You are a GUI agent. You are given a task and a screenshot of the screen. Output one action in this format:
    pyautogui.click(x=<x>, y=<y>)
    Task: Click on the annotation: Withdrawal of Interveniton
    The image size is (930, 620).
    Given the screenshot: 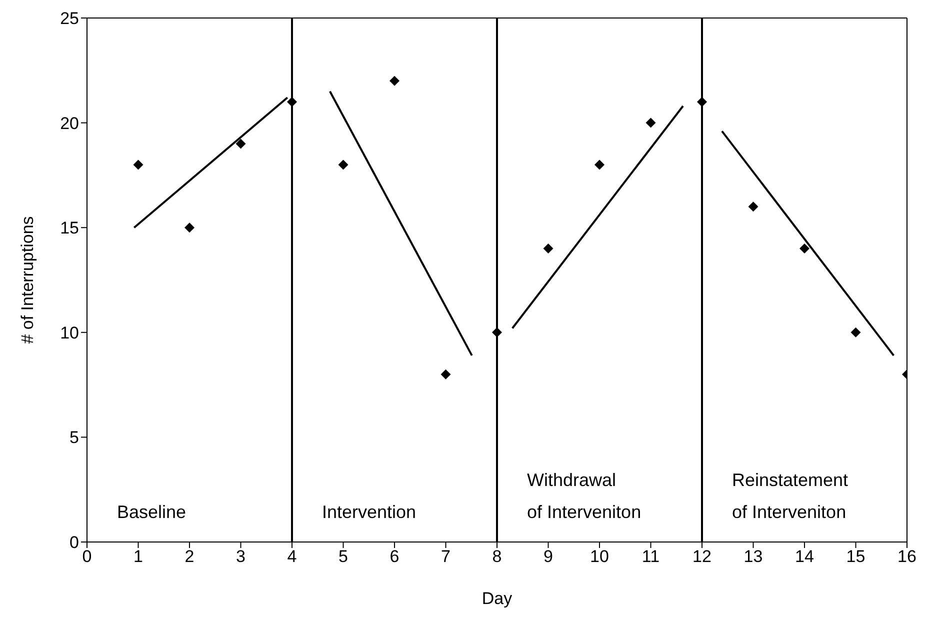 What is the action you would take?
    pyautogui.click(x=584, y=496)
    